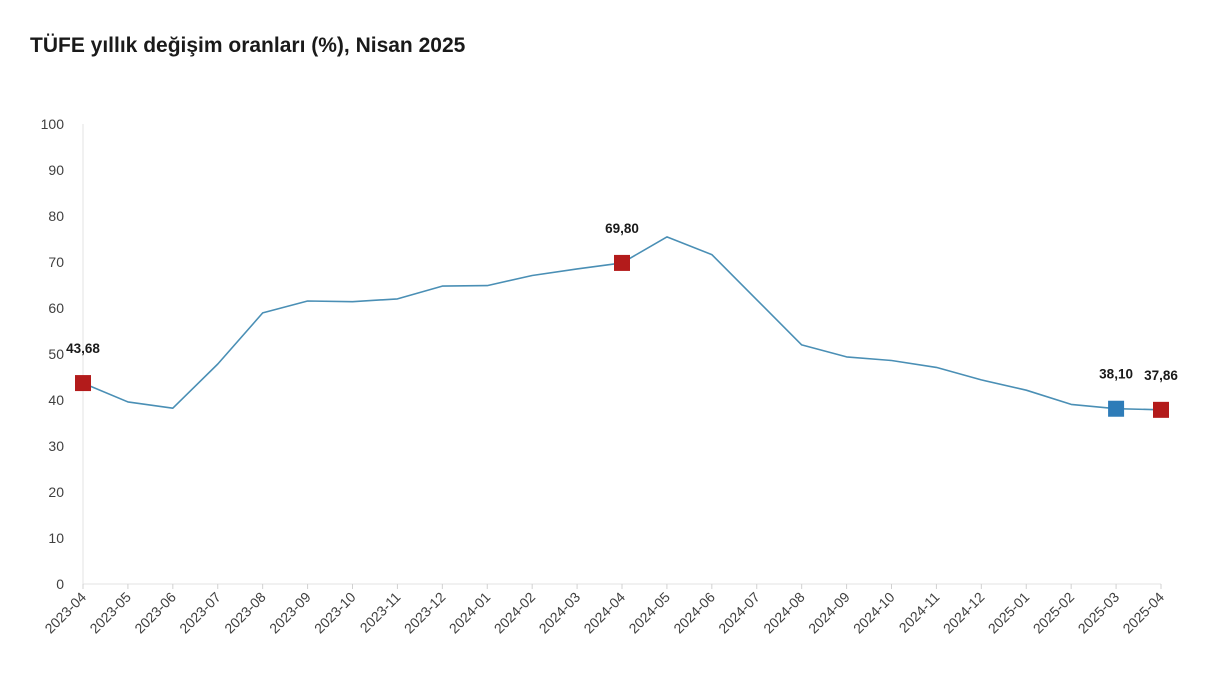  What do you see at coordinates (56, 308) in the screenshot?
I see `y-tick-label: 60` at bounding box center [56, 308].